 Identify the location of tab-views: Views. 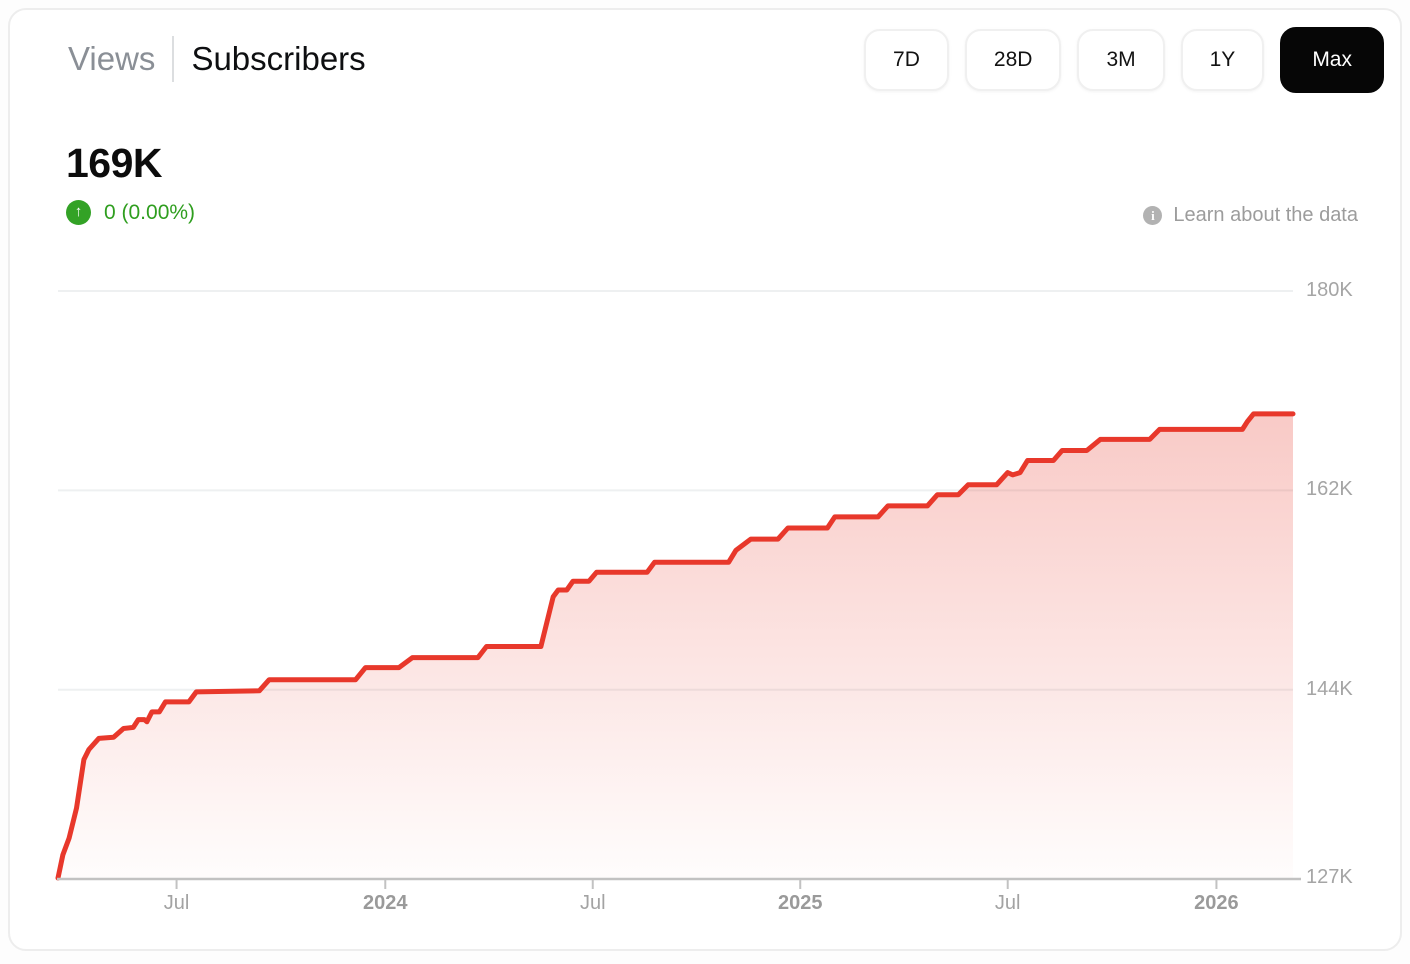
(112, 59).